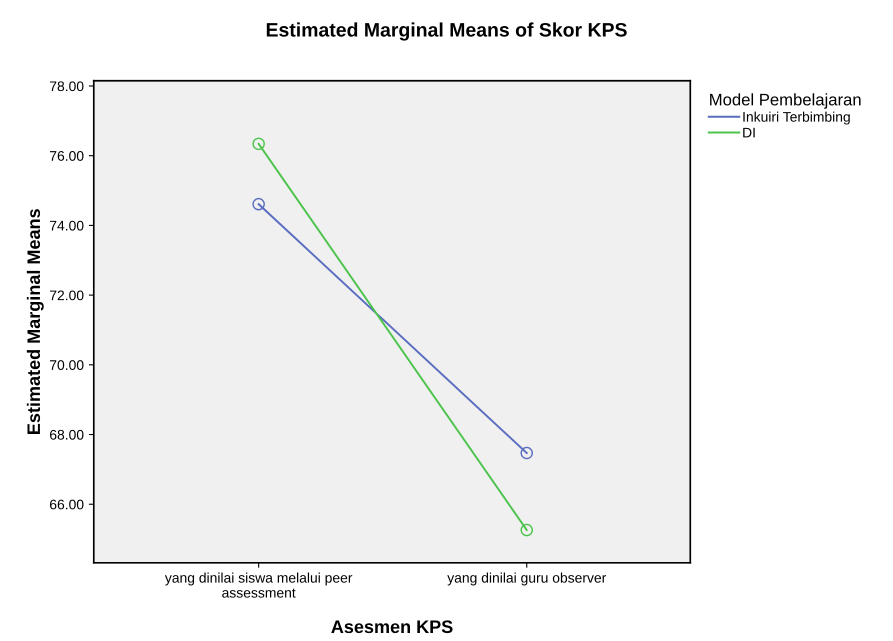 This screenshot has height=641, width=893. What do you see at coordinates (446, 31) in the screenshot?
I see `chart-title: Estimated Marginal Means of Skor KPS` at bounding box center [446, 31].